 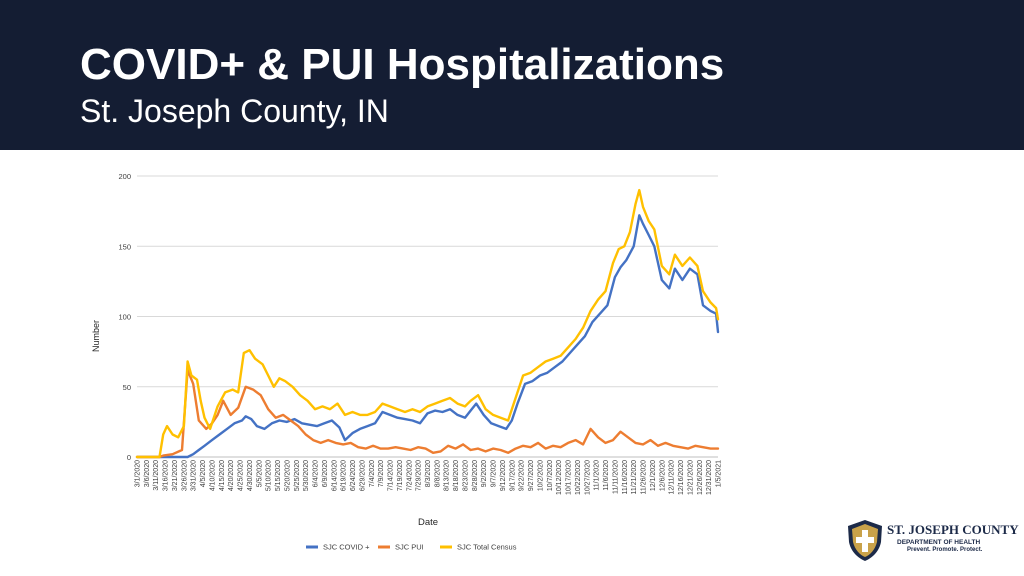 I want to click on x-tick-label-60: 12/26/2020, so click(x=700, y=477).